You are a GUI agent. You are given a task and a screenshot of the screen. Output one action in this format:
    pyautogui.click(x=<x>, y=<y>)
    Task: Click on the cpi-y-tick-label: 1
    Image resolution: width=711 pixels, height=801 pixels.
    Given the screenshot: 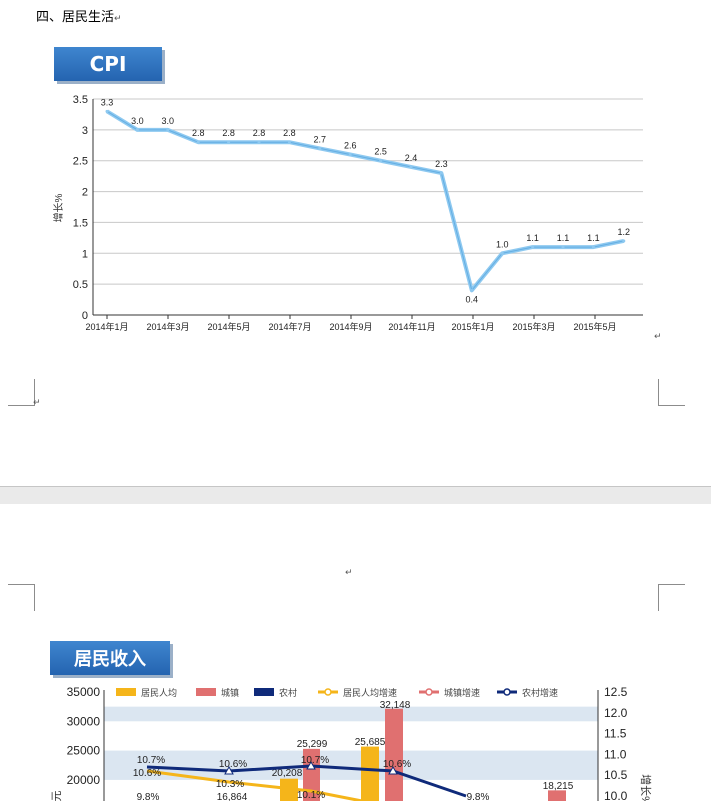 What is the action you would take?
    pyautogui.click(x=85, y=254)
    